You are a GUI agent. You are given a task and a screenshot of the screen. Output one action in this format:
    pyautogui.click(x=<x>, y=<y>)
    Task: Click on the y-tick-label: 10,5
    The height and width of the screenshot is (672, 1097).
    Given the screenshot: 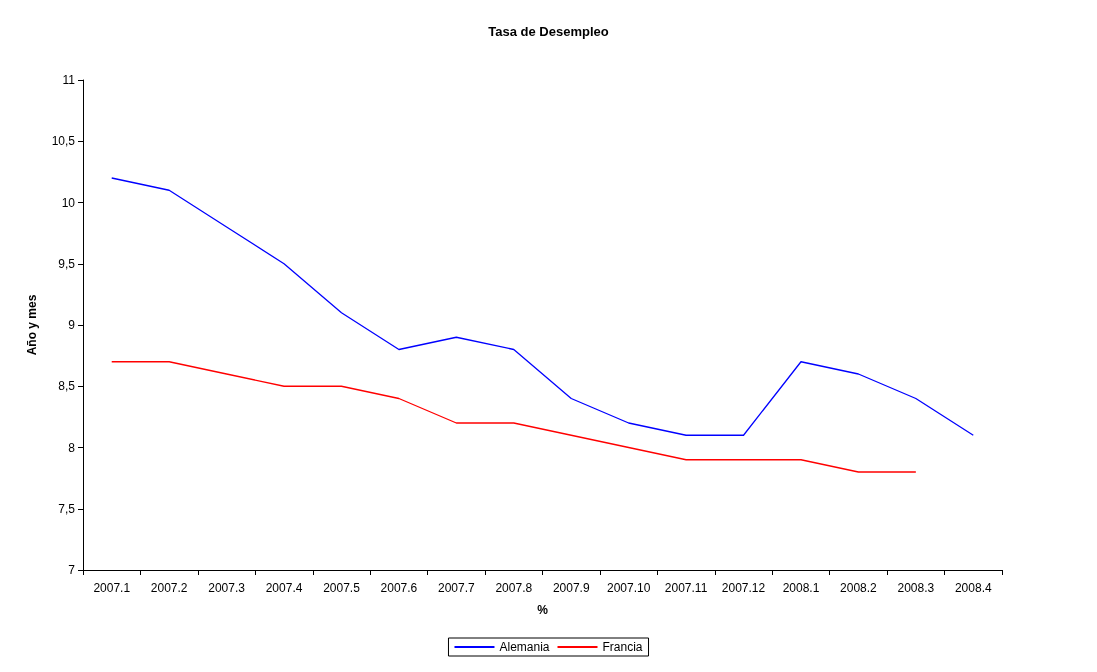 What is the action you would take?
    pyautogui.click(x=63, y=141)
    